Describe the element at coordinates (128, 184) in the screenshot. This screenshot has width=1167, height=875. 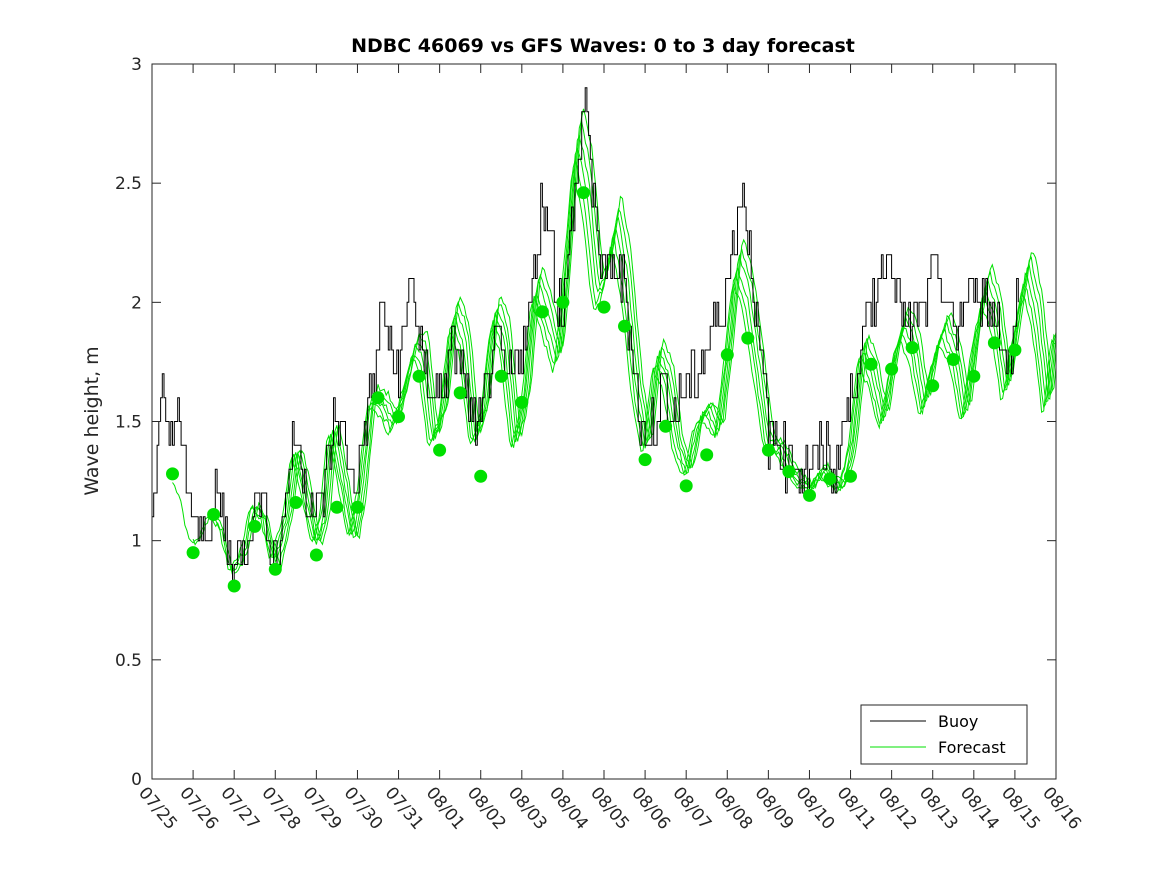
I see `y-tick-label: 2.5` at that location.